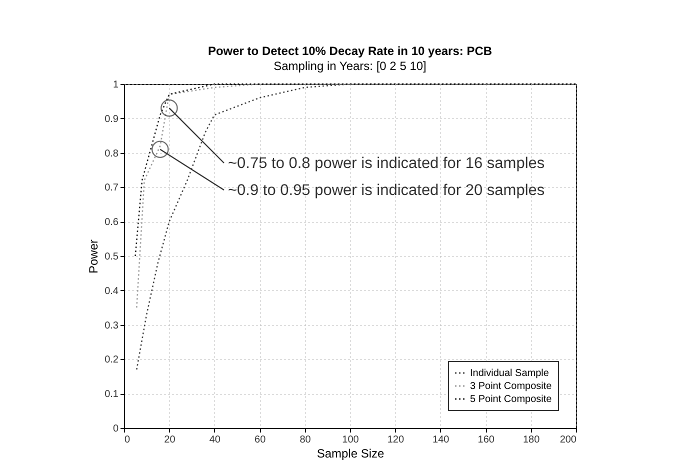 The image size is (684, 472). What do you see at coordinates (170, 440) in the screenshot?
I see `x-tick-label: 20` at bounding box center [170, 440].